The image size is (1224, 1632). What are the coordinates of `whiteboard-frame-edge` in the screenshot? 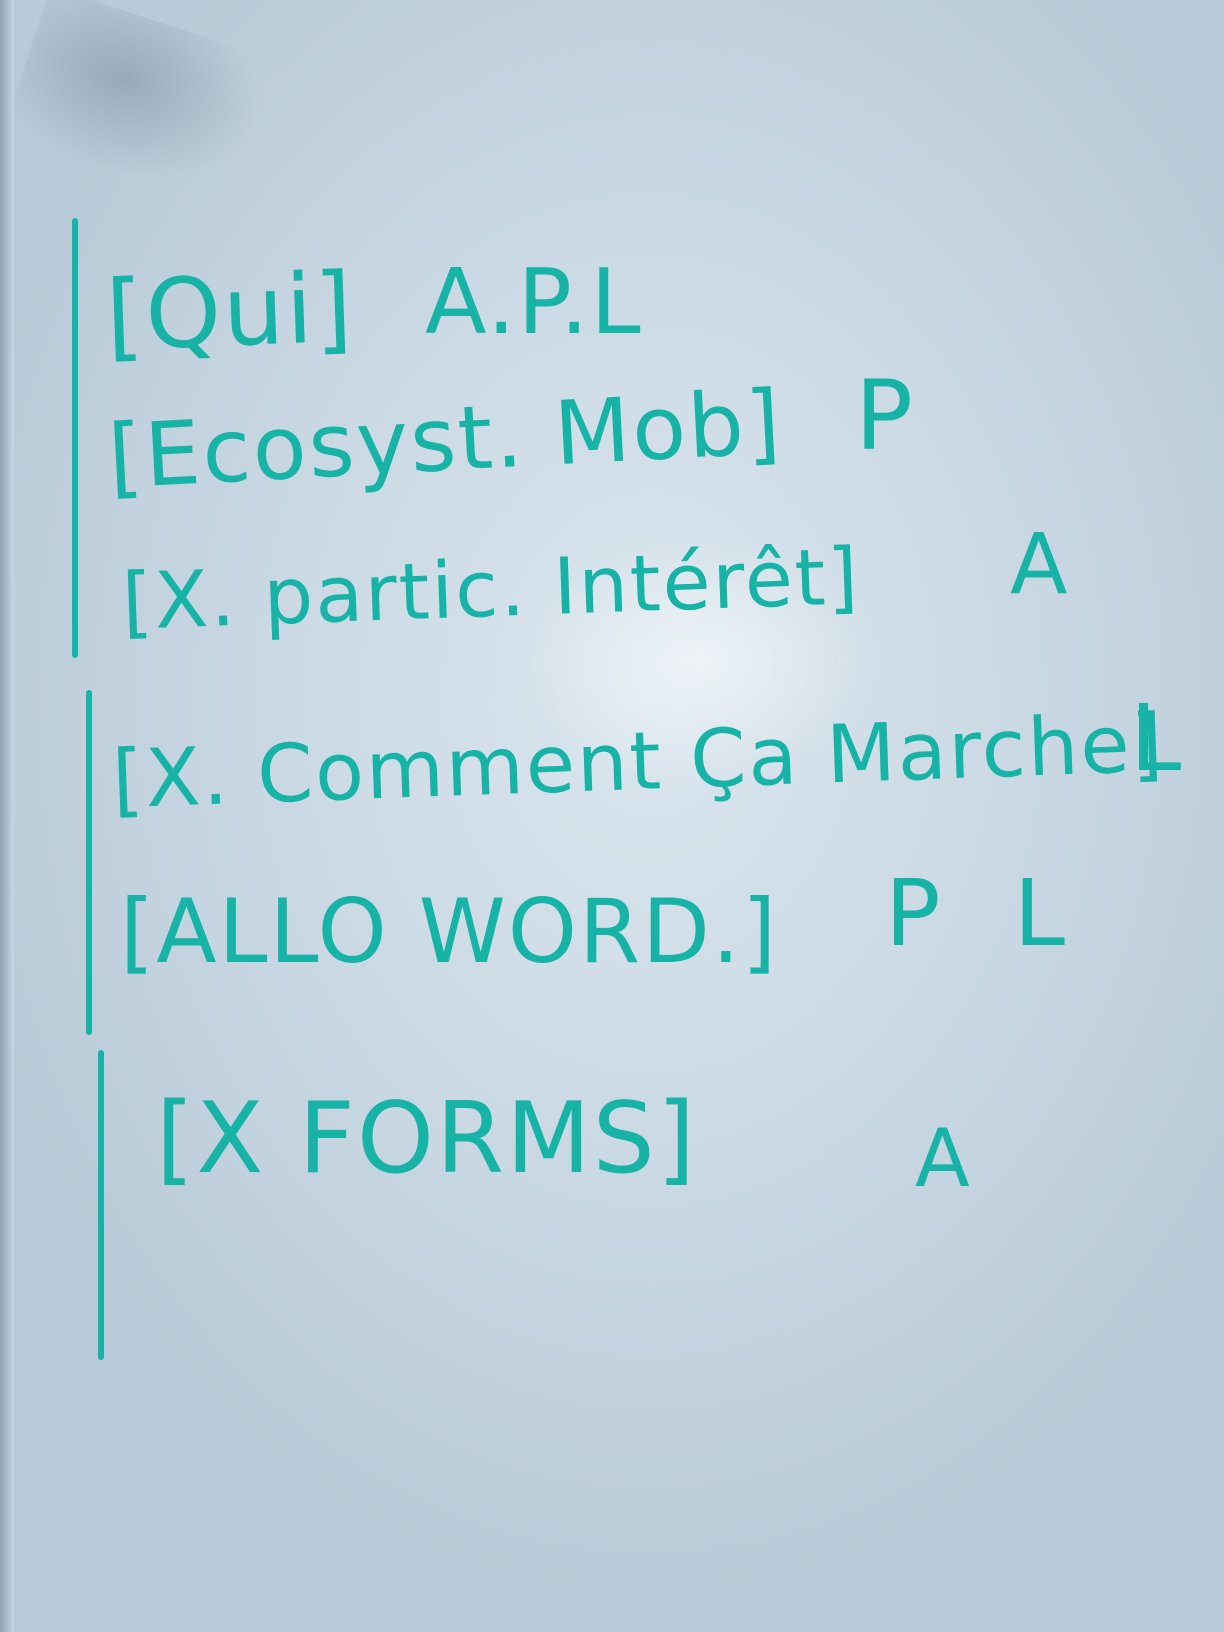 It's located at (7, 816).